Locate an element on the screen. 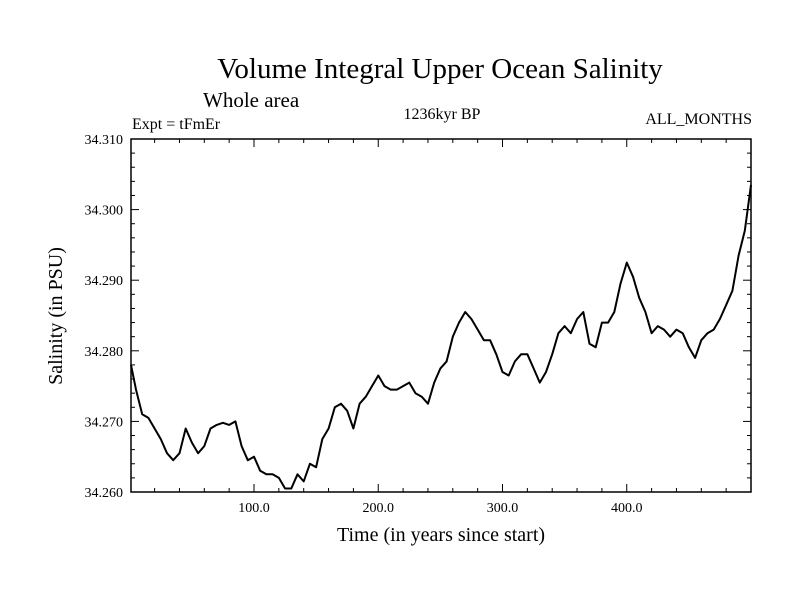 Image resolution: width=800 pixels, height=600 pixels. y-tick-label-1: 34.270 is located at coordinates (104, 422).